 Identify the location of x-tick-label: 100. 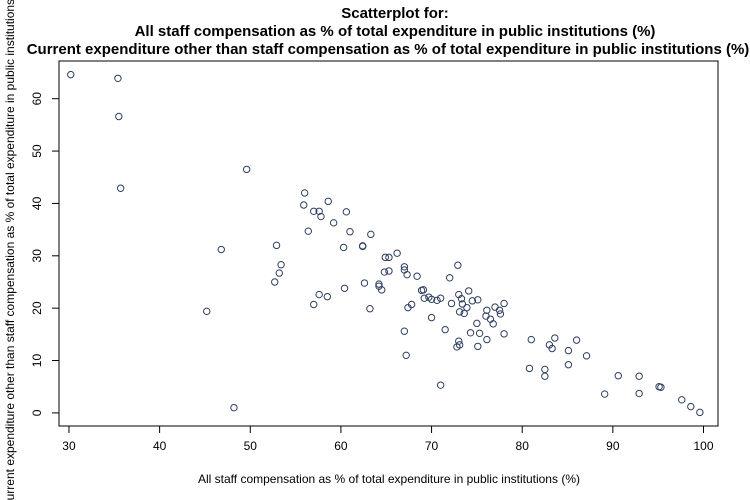
(703, 446).